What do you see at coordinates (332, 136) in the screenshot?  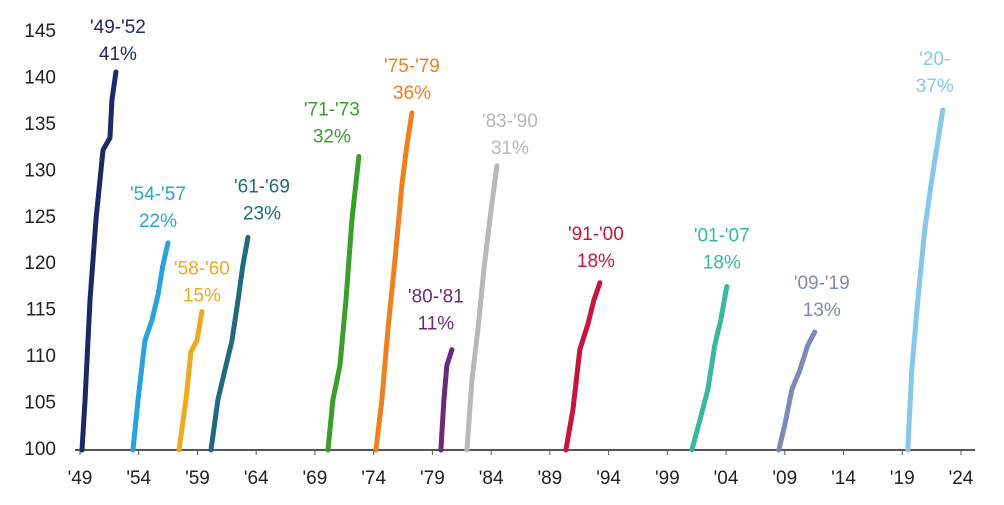 I see `series-label: 32%` at bounding box center [332, 136].